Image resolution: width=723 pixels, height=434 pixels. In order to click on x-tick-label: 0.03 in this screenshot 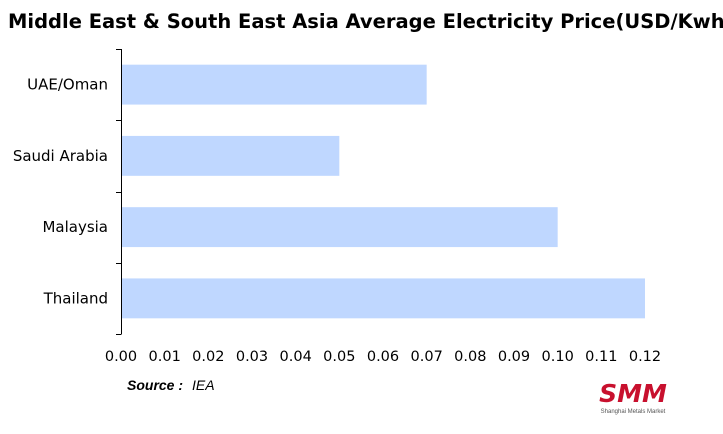, I will do `click(252, 357)`.